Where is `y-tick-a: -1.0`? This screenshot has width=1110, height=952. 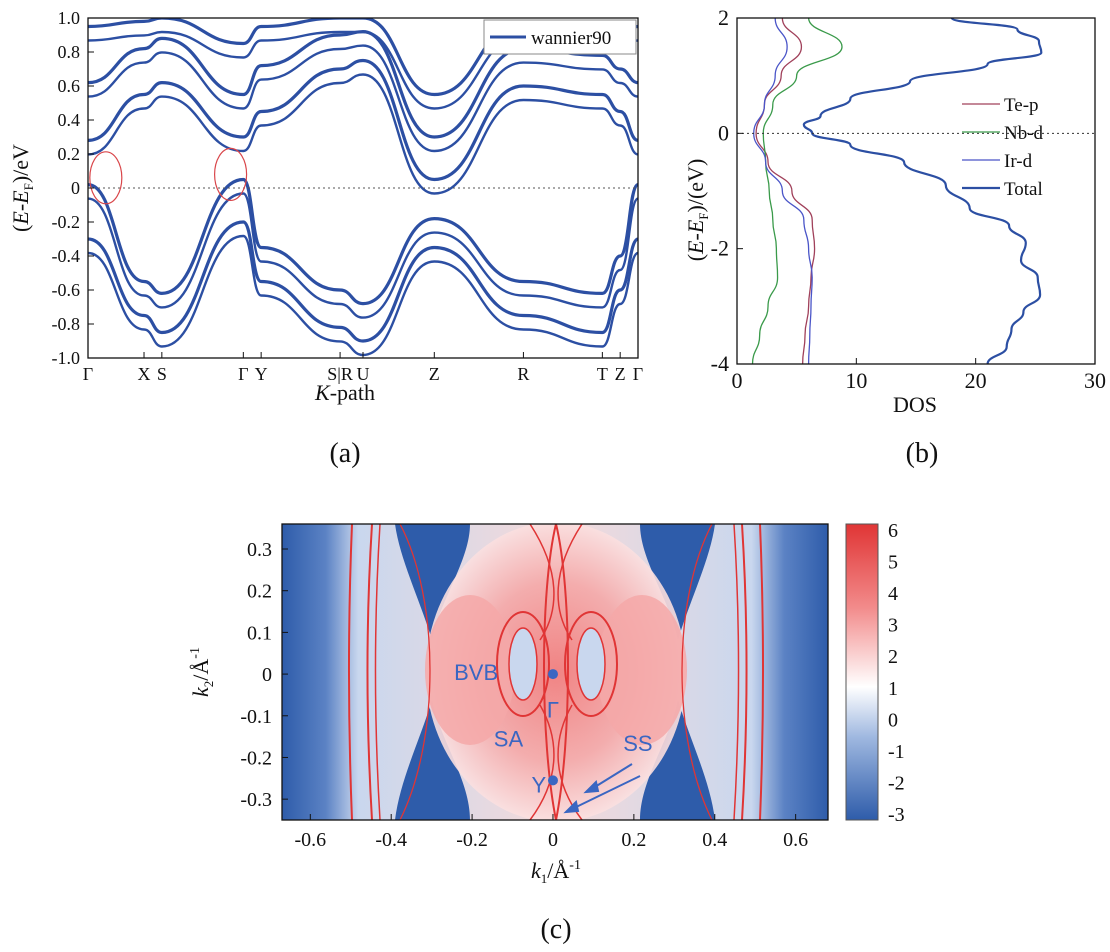
y-tick-a: -1.0 is located at coordinates (66, 358).